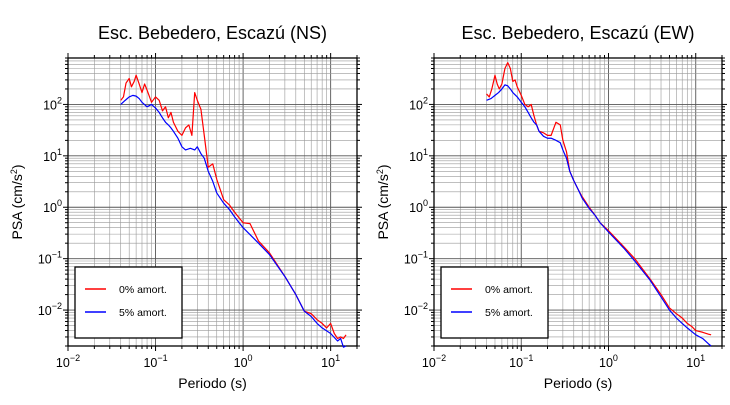  I want to click on chart-title: Esc. Bebedero, Escazú (EW), so click(577, 33).